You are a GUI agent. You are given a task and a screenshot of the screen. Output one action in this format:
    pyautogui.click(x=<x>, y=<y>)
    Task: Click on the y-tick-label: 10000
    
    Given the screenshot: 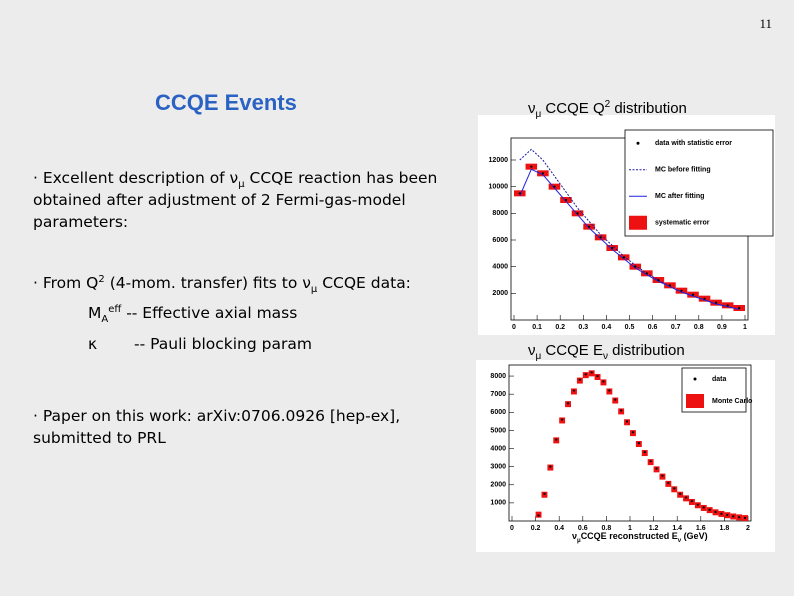 What is the action you would take?
    pyautogui.click(x=499, y=187)
    